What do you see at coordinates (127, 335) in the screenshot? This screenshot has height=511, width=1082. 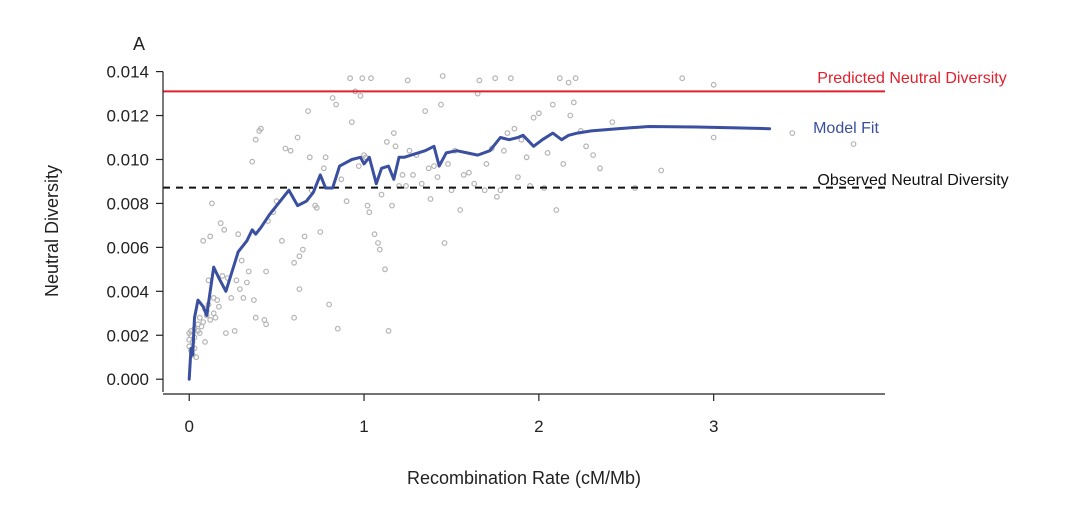 I see `y-tick-label: 0.002` at bounding box center [127, 335].